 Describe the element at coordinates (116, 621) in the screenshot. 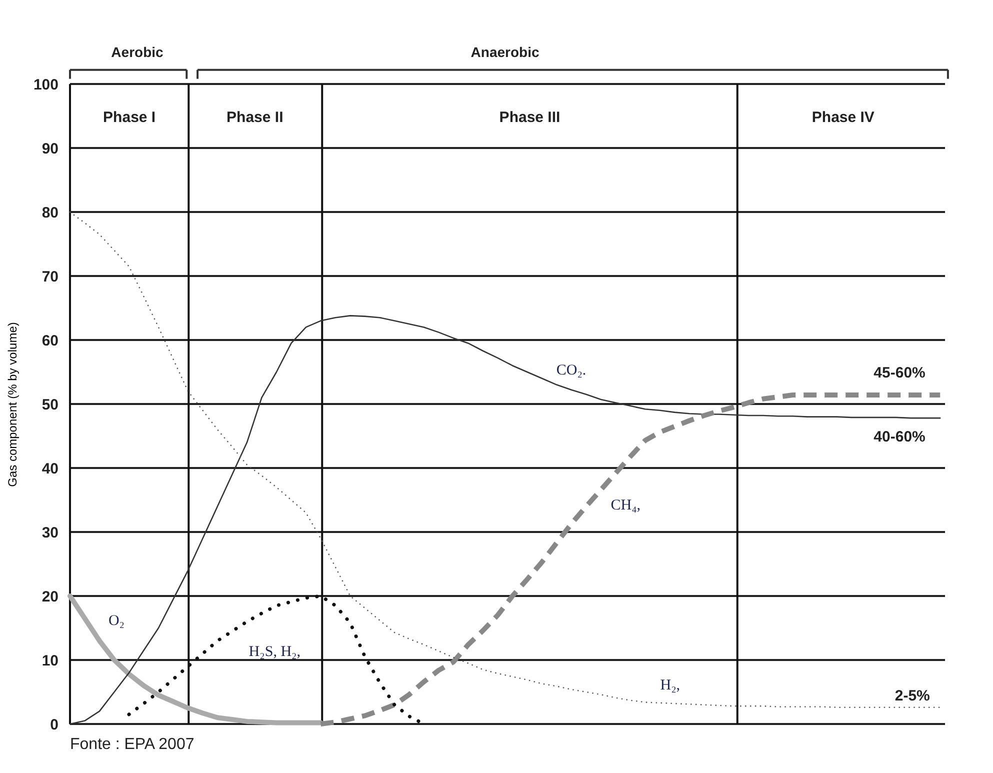

I see `series-label: O₂` at that location.